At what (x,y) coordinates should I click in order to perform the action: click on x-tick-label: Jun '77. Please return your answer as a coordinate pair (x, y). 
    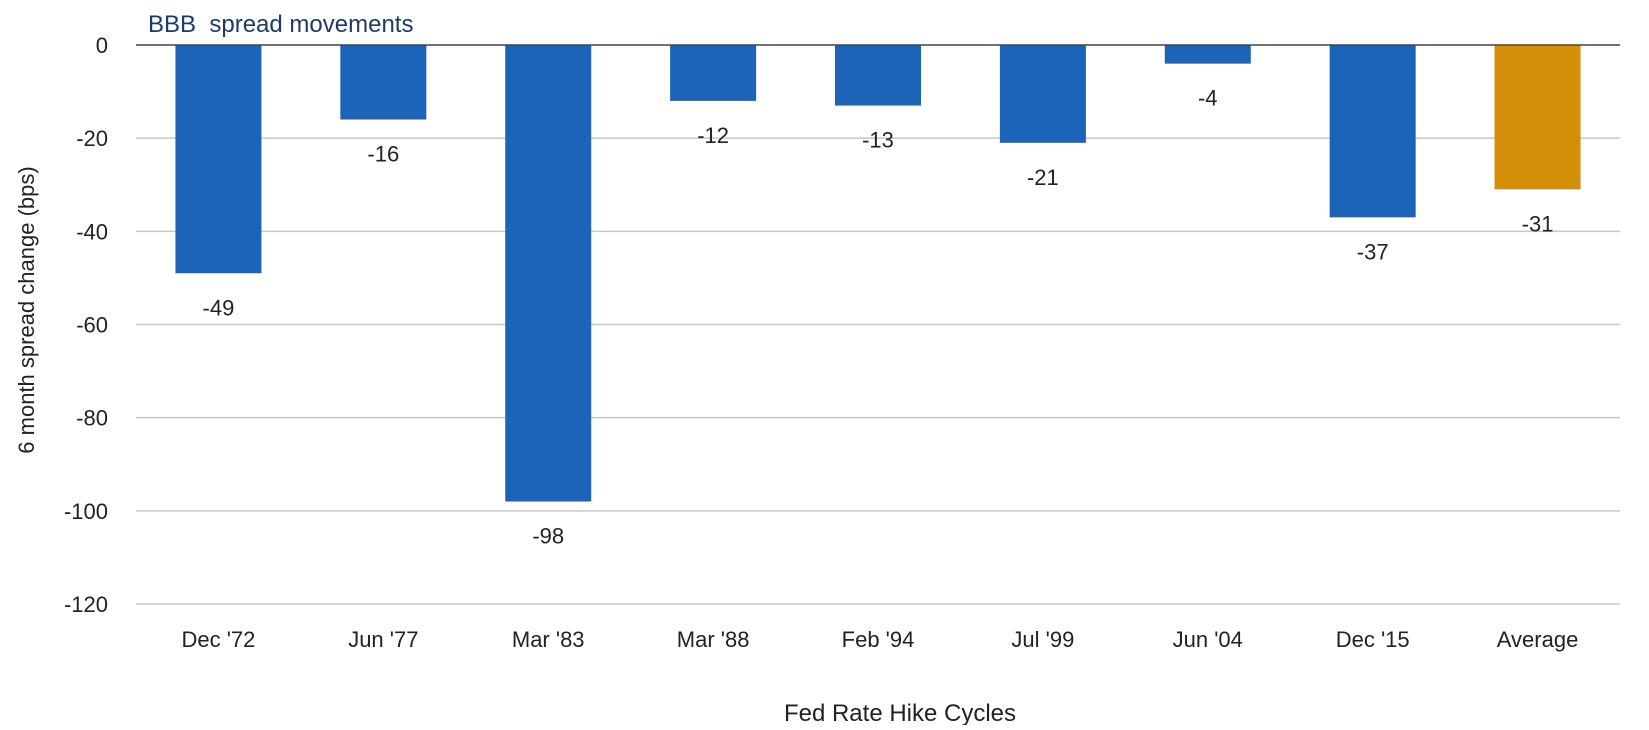
    Looking at the image, I should click on (383, 639).